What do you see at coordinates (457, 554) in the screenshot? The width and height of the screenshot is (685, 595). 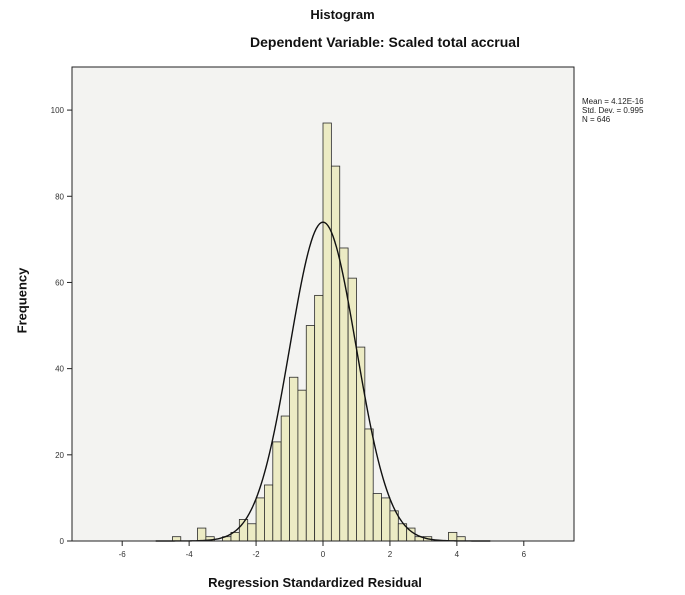 I see `x-tick-label: 4` at bounding box center [457, 554].